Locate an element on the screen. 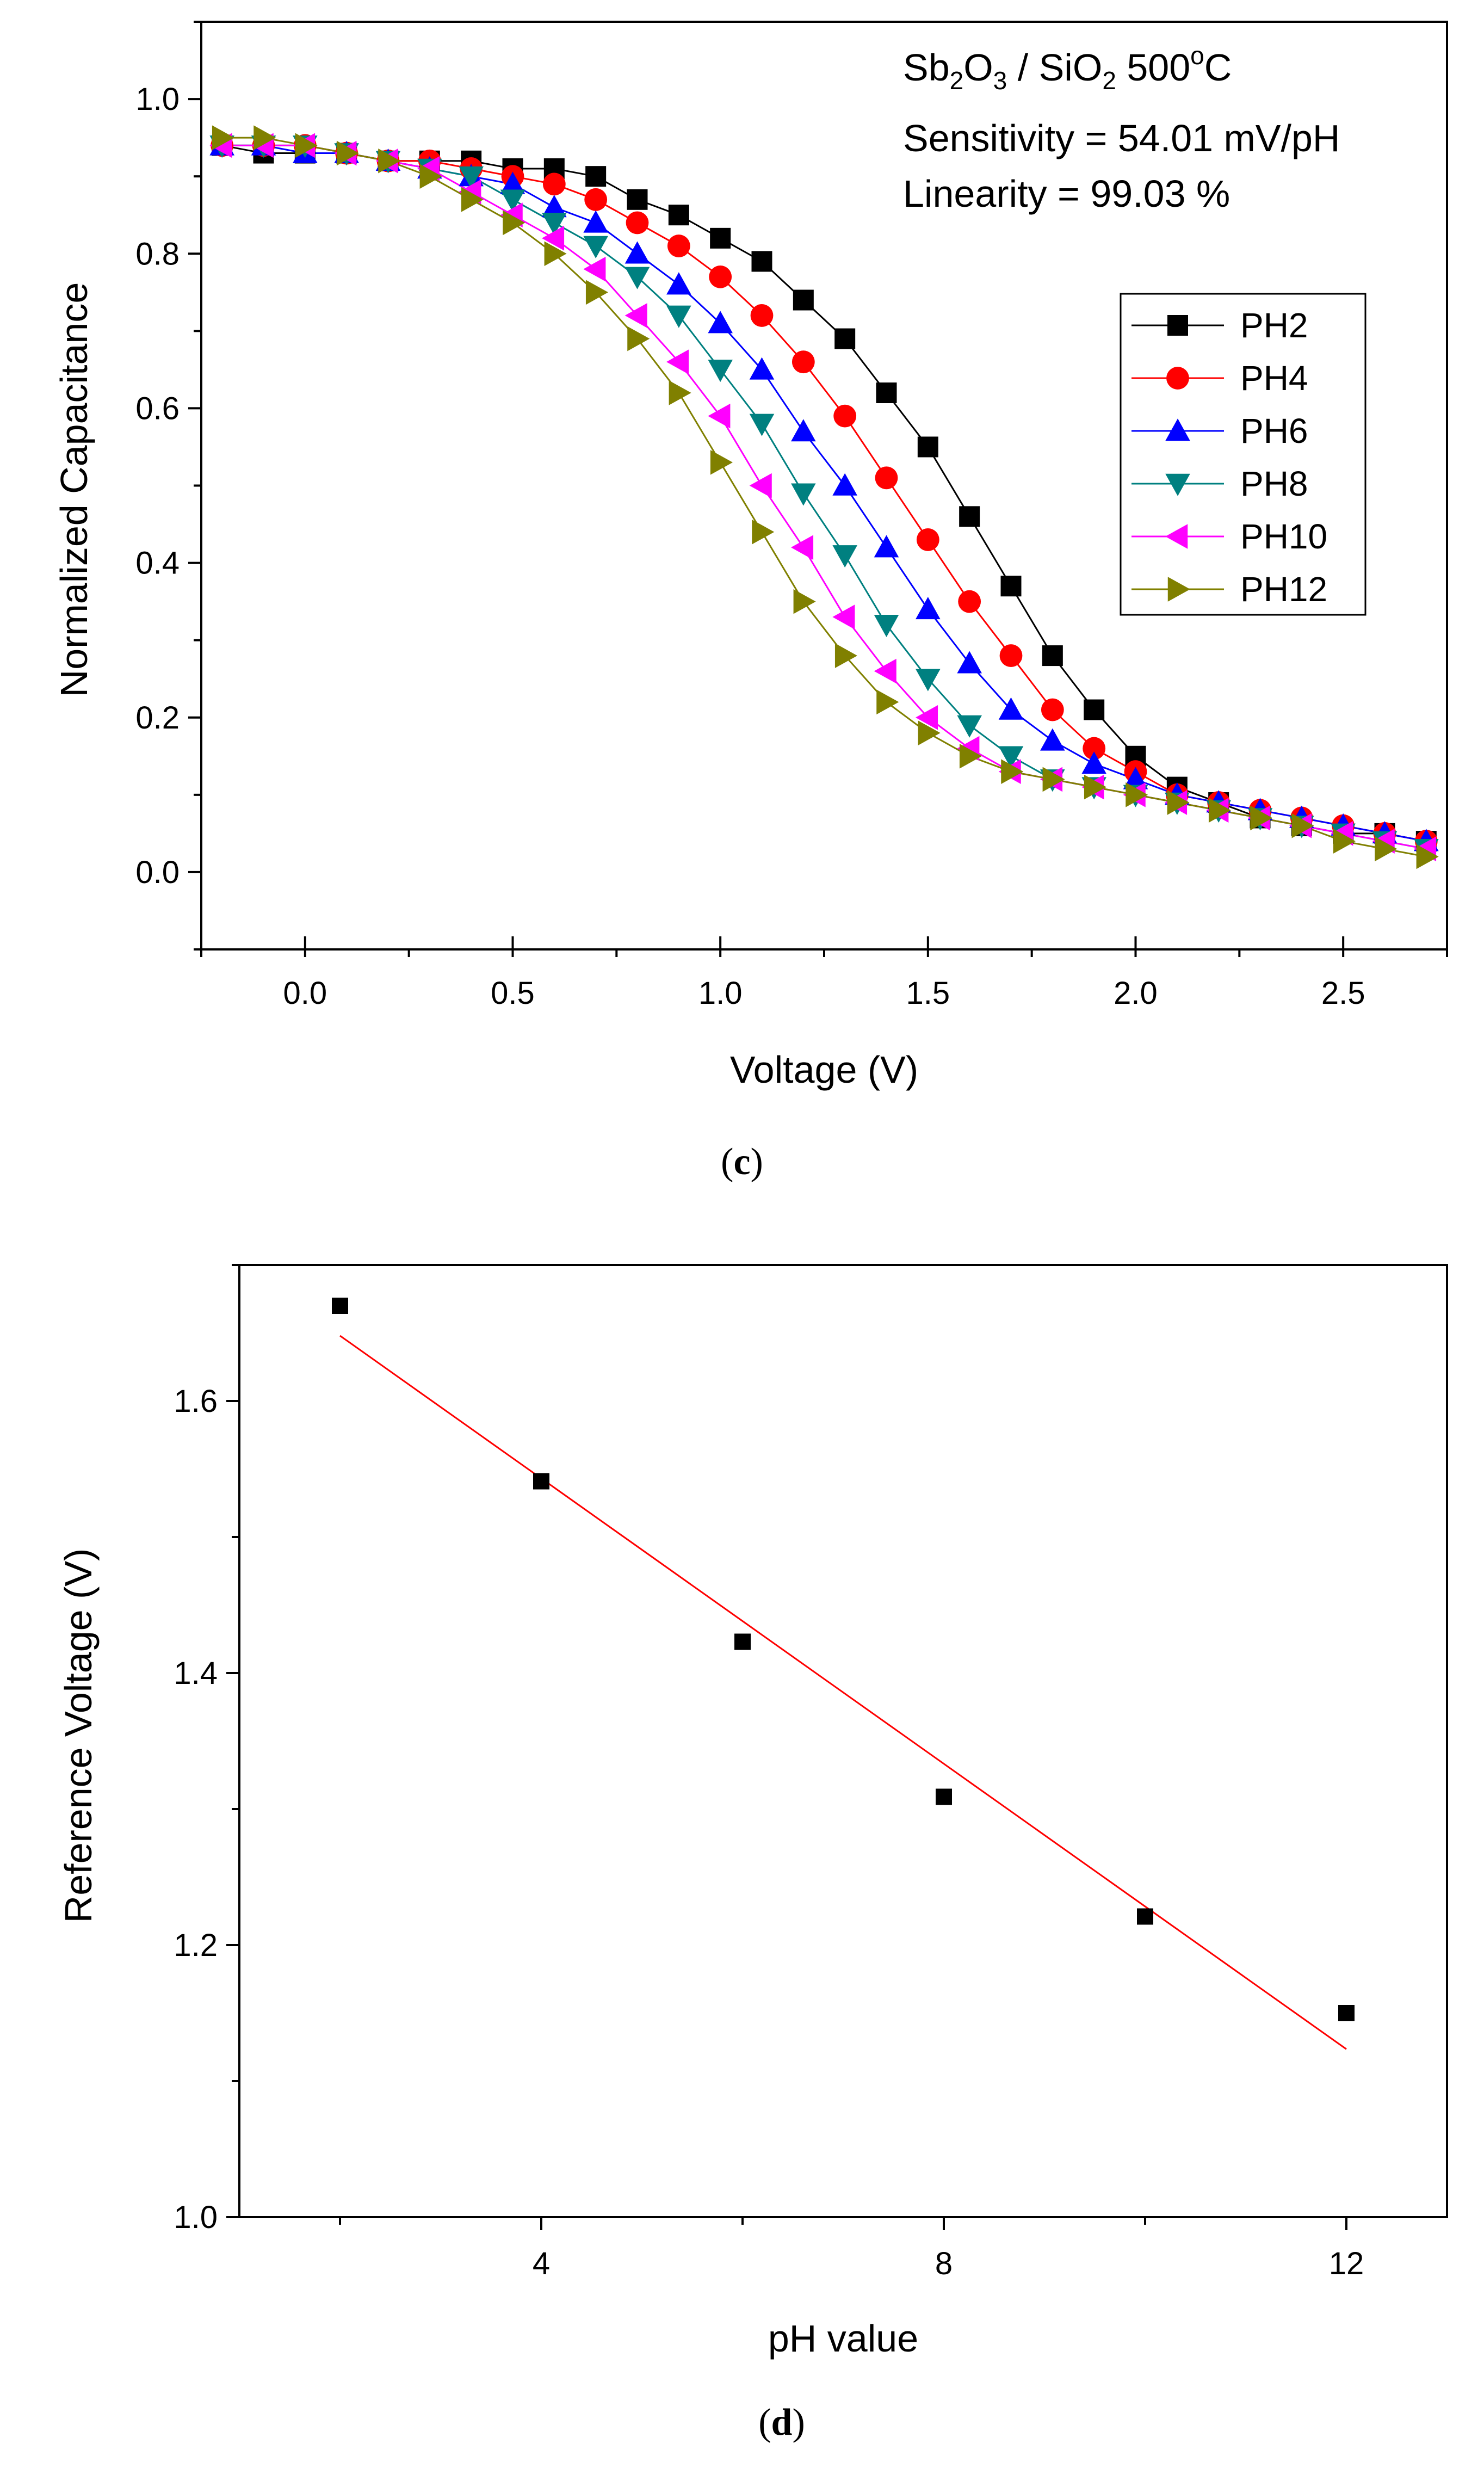 The height and width of the screenshot is (2481, 1484). panel-d-paren-close: ) is located at coordinates (798, 2423).